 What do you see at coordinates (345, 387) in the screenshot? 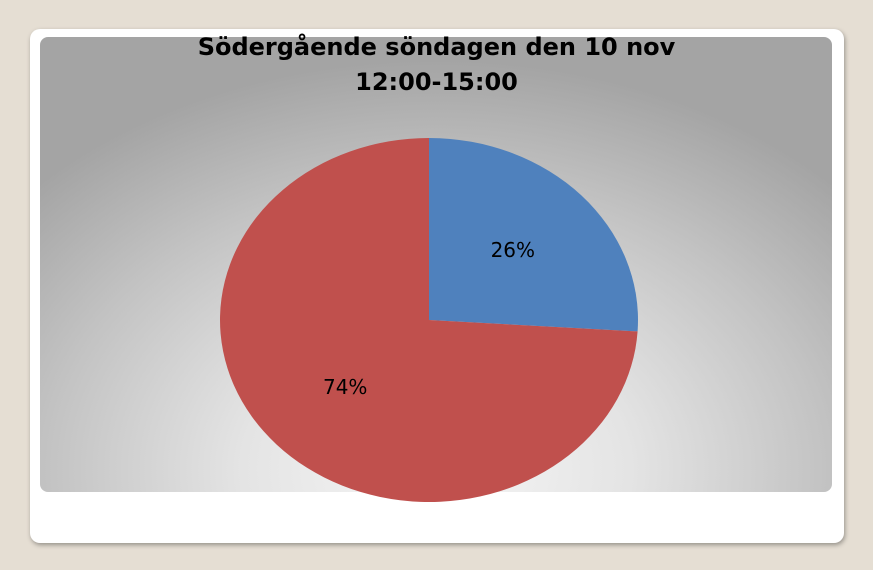
I see `pie-data-label-2: 74%` at bounding box center [345, 387].